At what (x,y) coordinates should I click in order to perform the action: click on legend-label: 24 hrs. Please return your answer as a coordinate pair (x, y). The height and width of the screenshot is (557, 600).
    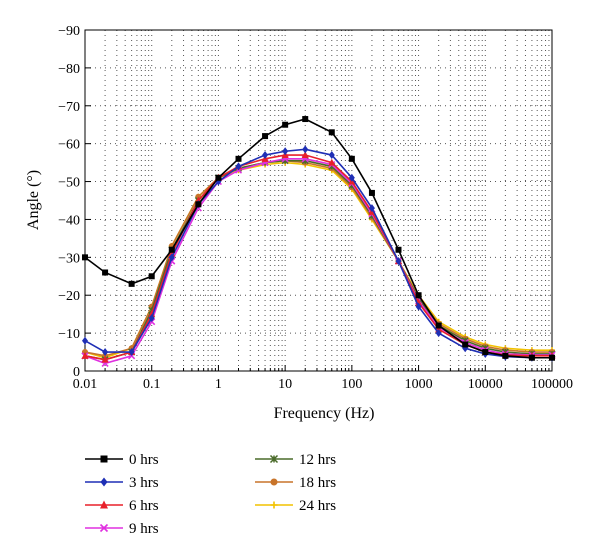
    Looking at the image, I should click on (317, 506).